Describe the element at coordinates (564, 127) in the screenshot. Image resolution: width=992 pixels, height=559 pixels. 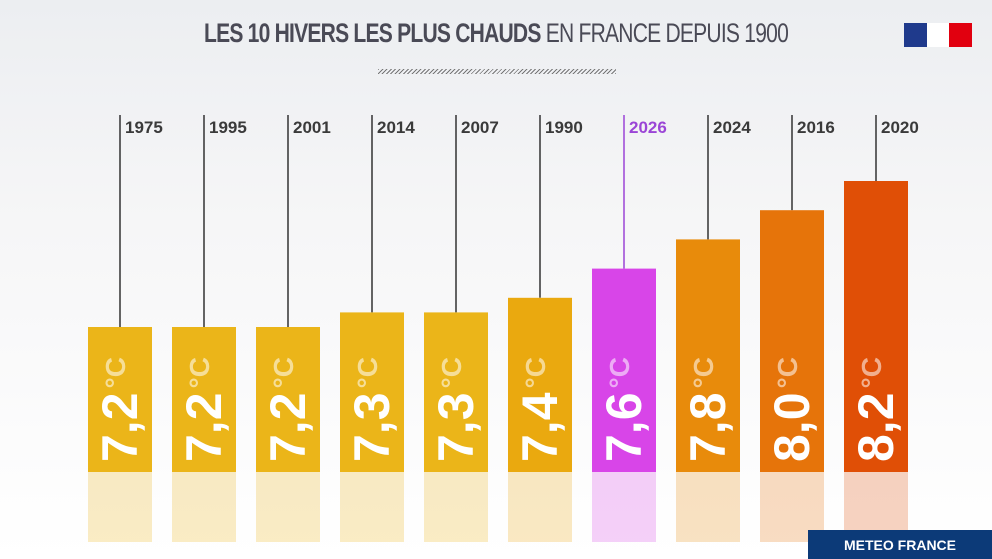
I see `year-label: 1990` at that location.